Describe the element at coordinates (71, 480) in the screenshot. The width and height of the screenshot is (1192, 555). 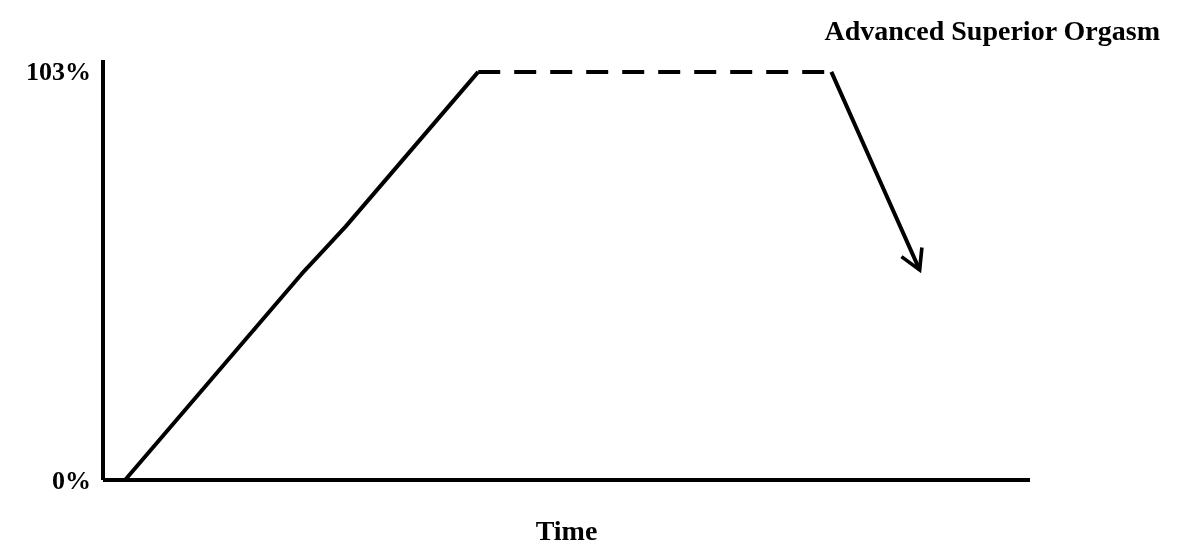
I see `y-tick-label: 0%` at that location.